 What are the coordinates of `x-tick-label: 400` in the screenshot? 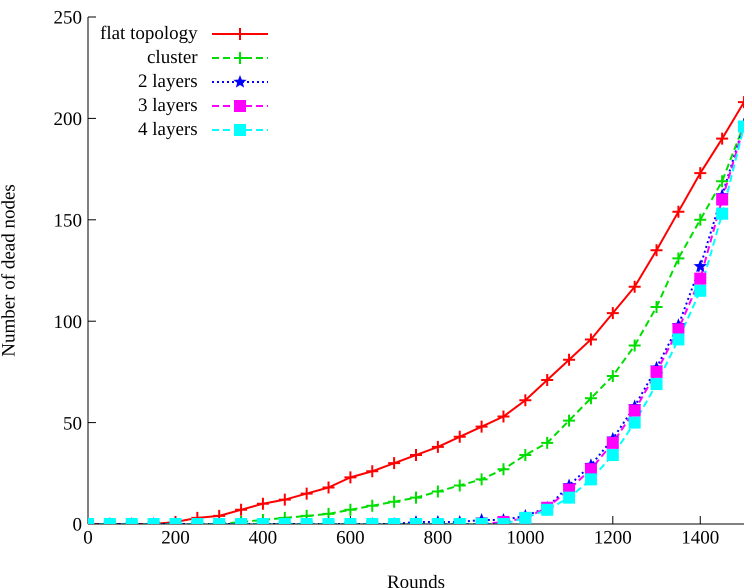 It's located at (263, 537).